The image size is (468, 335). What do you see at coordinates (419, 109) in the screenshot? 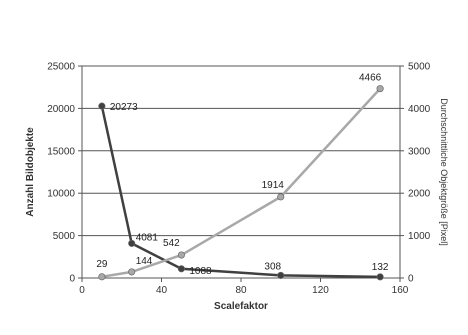
I see `y2-tick-label: 4000` at bounding box center [419, 109].